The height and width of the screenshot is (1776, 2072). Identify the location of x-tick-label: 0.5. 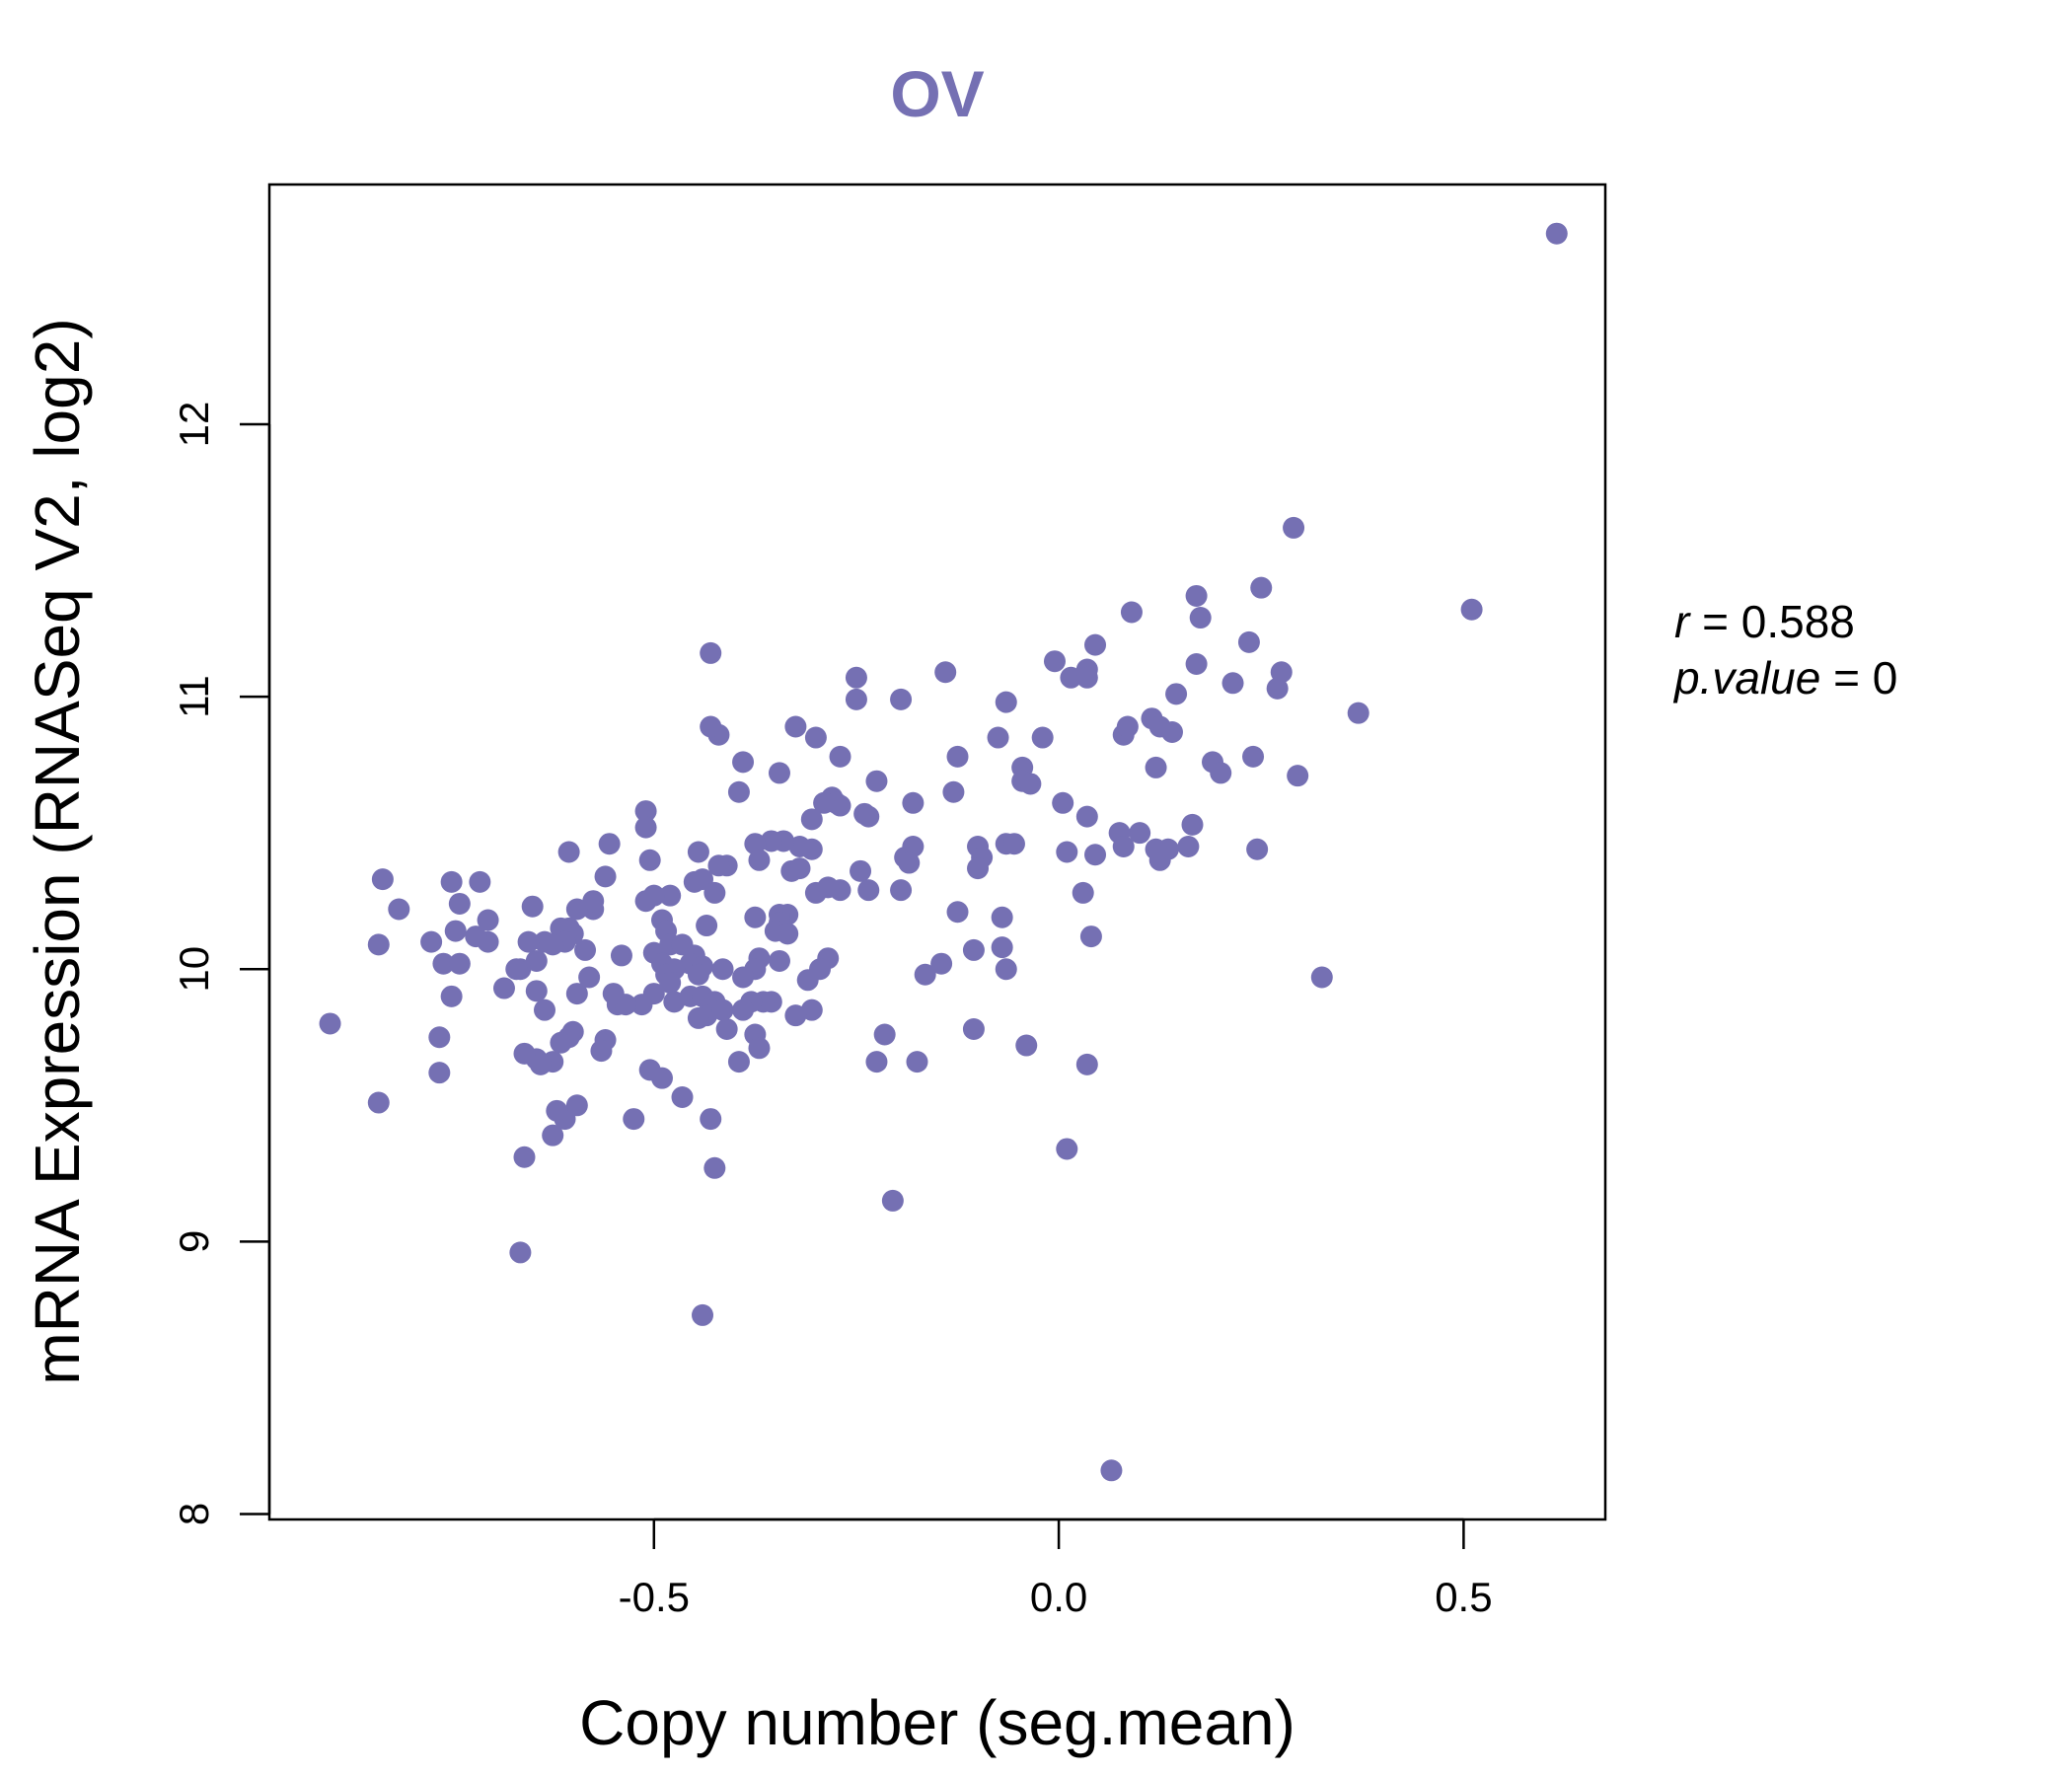
(1463, 1597).